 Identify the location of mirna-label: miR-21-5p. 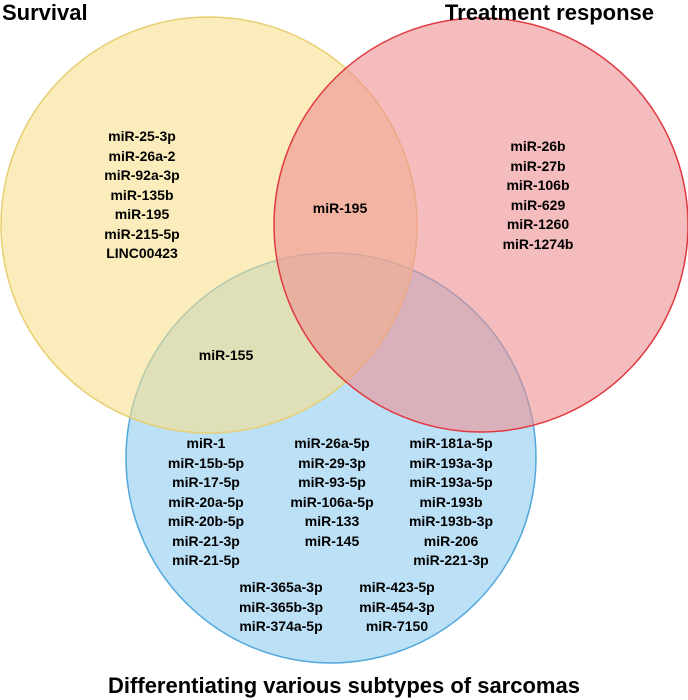
(206, 560).